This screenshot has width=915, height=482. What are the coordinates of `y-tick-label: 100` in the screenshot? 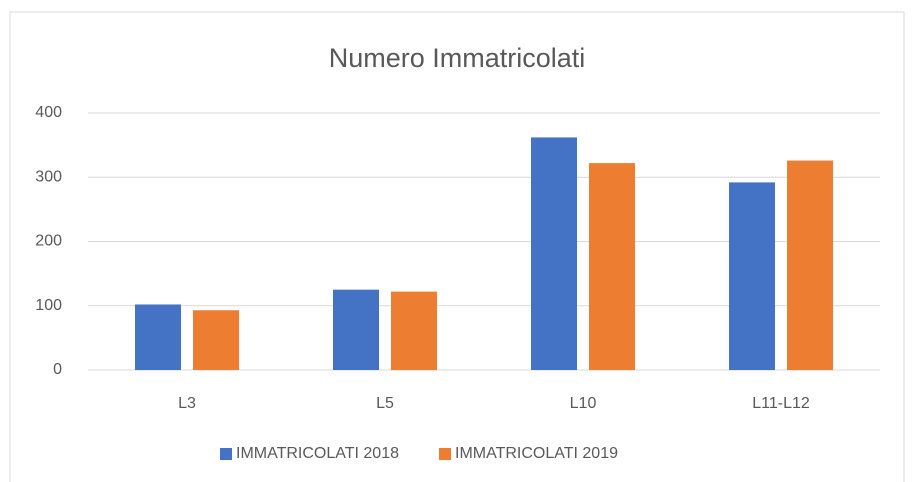 It's located at (48, 305).